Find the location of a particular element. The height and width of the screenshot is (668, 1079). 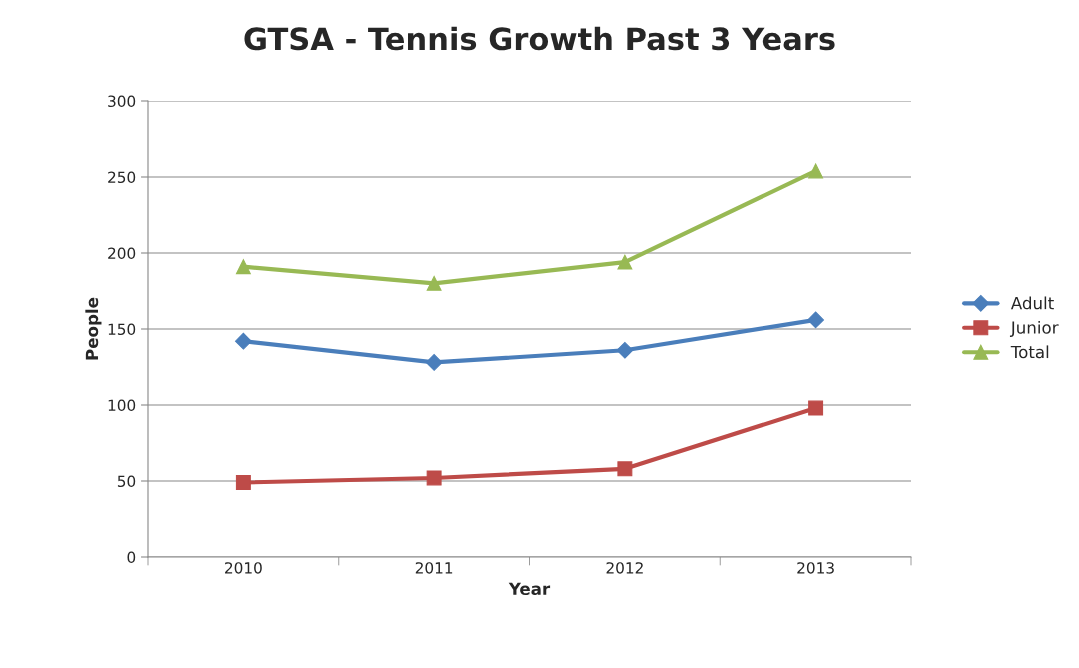

legend-label: Junior is located at coordinates (1034, 328).